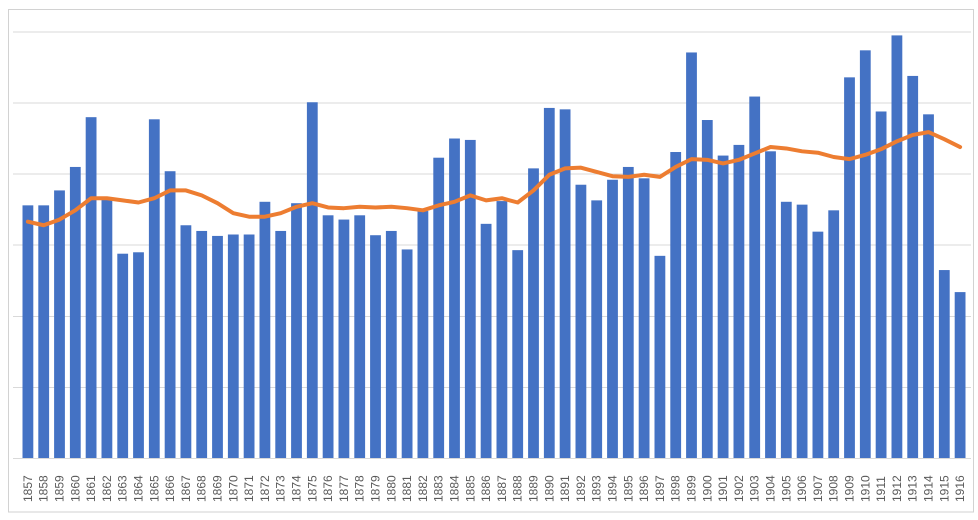 Image resolution: width=978 pixels, height=520 pixels. I want to click on x-axis-label-1916: 1916, so click(960, 488).